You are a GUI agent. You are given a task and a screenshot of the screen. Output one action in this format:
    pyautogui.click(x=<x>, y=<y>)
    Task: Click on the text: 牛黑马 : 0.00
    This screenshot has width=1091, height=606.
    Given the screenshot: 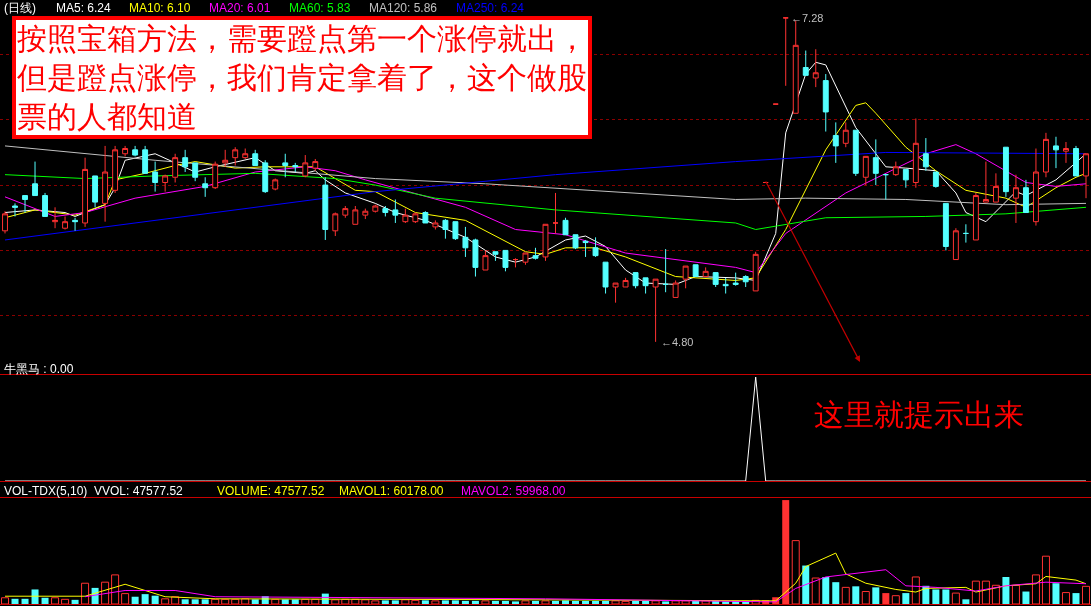 What is the action you would take?
    pyautogui.click(x=39, y=369)
    